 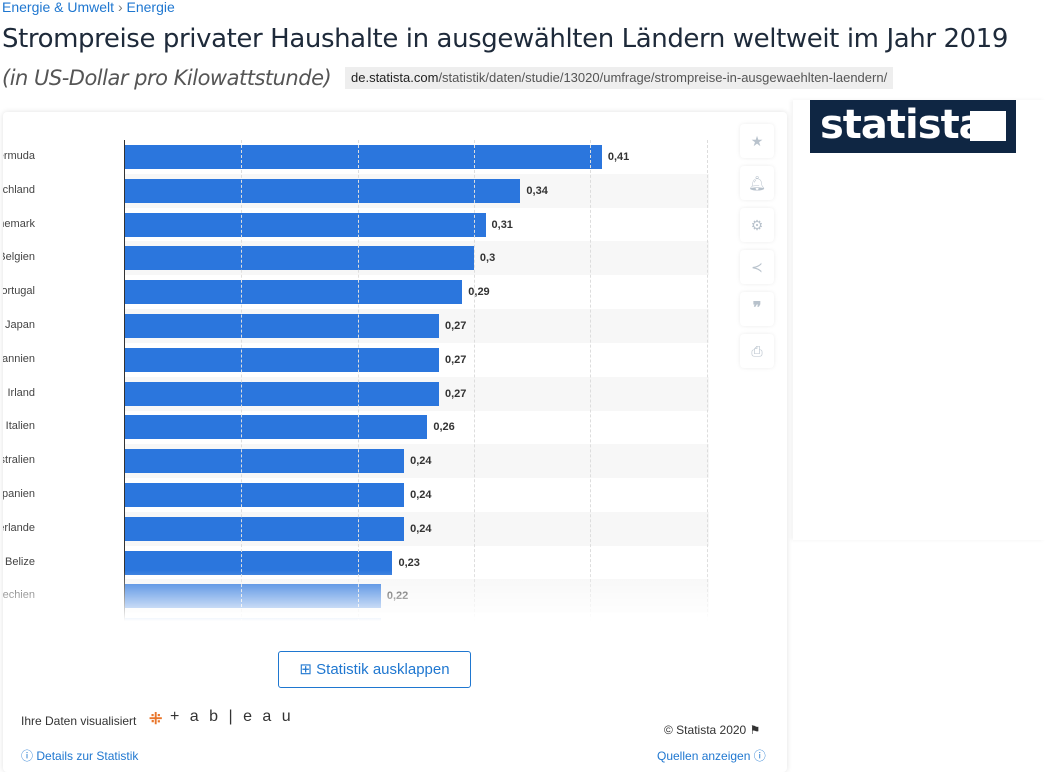 I want to click on settings-button: ⚙, so click(x=757, y=225).